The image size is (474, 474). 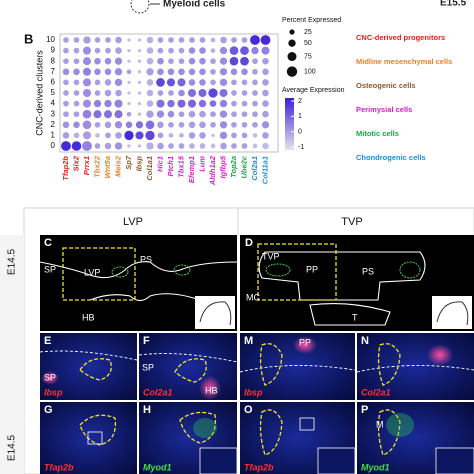 What do you see at coordinates (53, 145) in the screenshot?
I see `y-tick-label: 0` at bounding box center [53, 145].